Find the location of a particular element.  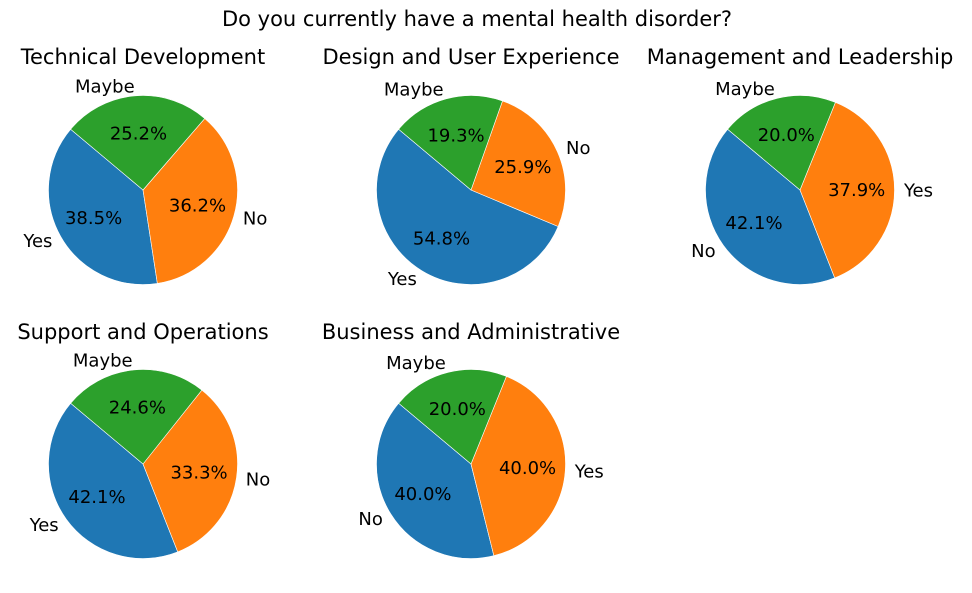

pie-title: Technical Development is located at coordinates (142, 57).